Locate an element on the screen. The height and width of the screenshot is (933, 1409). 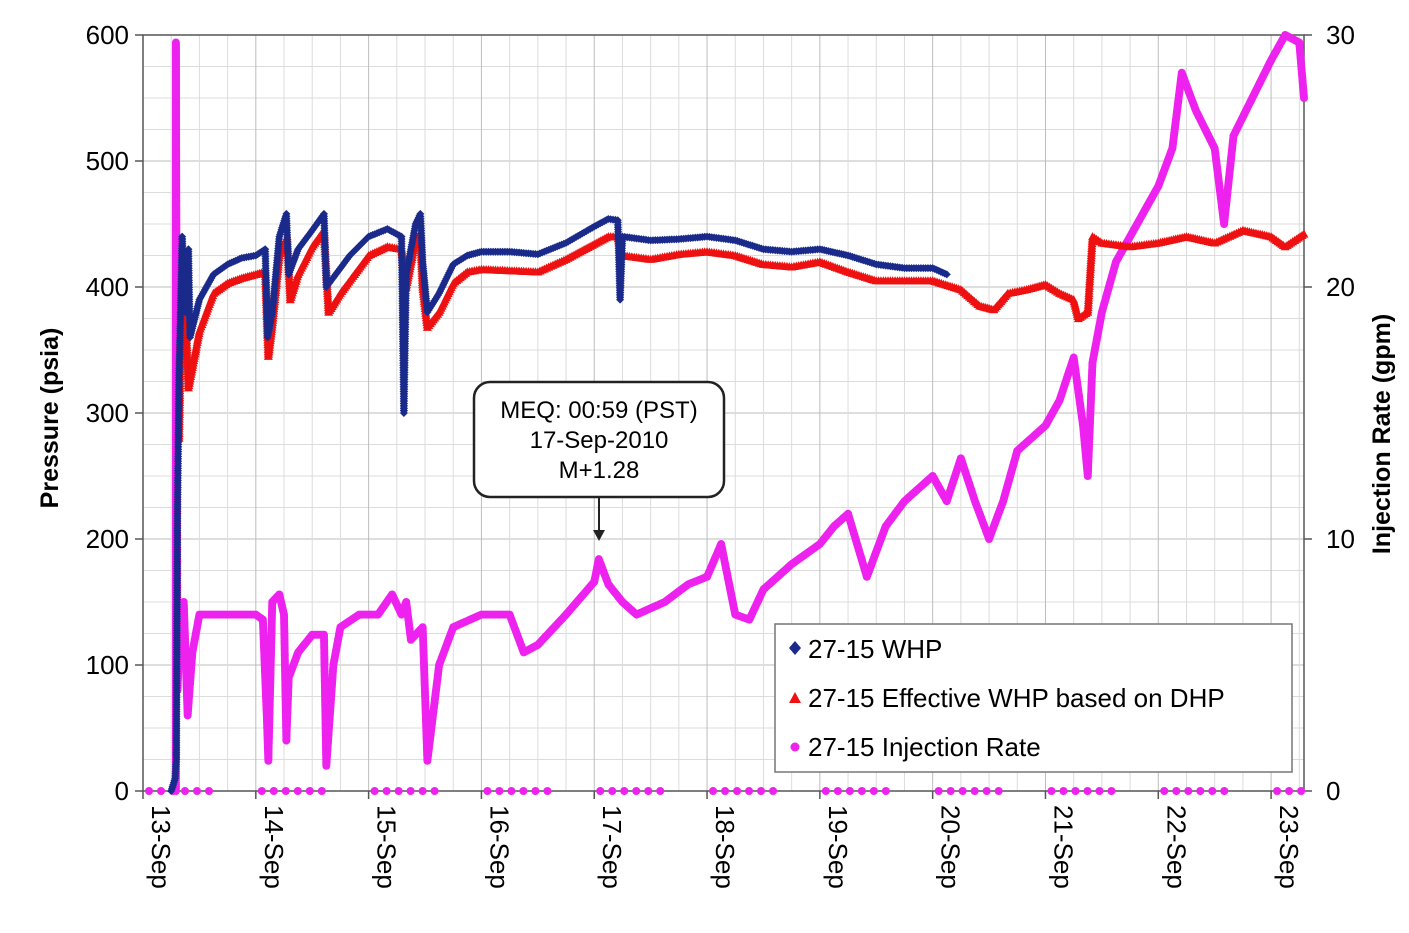
left-tick-label: 0 is located at coordinates (122, 791).